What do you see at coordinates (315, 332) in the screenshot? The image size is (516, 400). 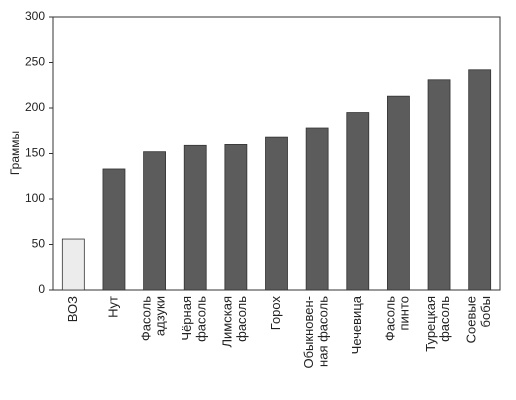 I see `x-tick-label: Обыкновен-ная фасоль` at bounding box center [315, 332].